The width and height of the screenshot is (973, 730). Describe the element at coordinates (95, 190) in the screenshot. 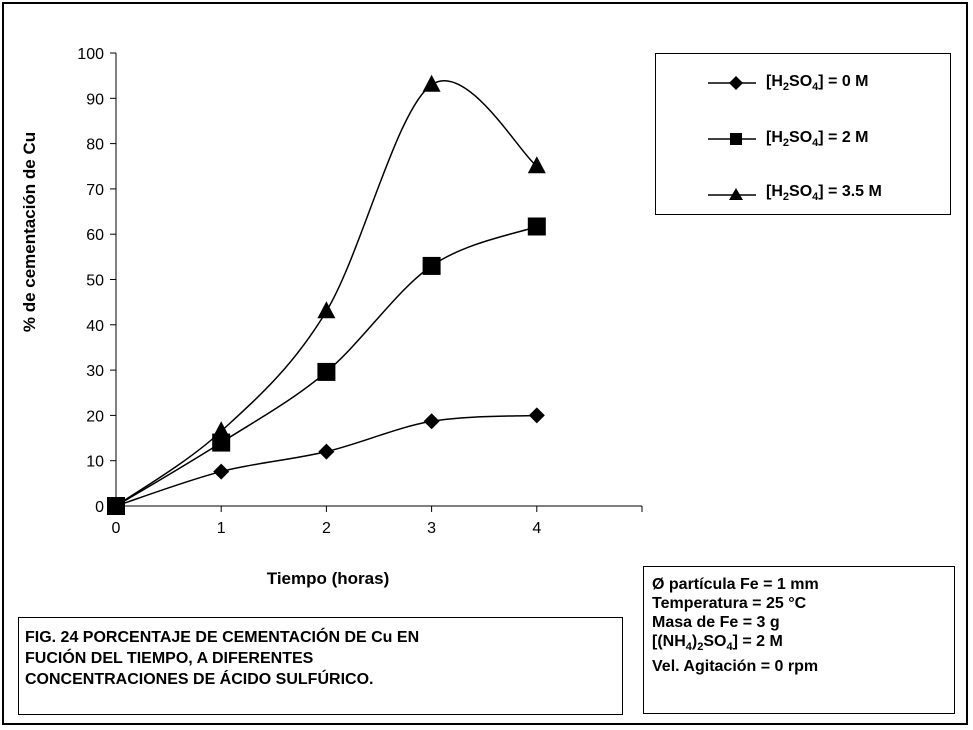

I see `y-tick-label: 70` at that location.